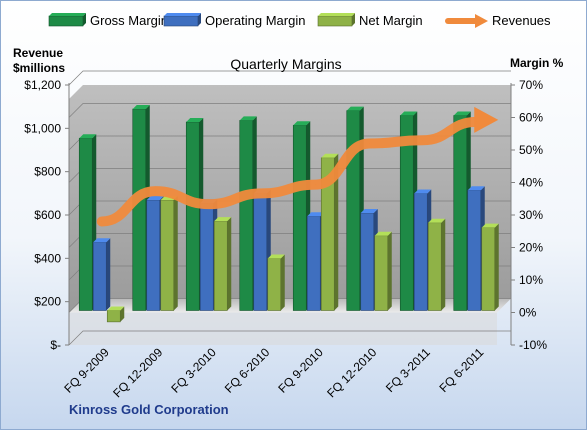 Image resolution: width=587 pixels, height=430 pixels. I want to click on bar-gross-margin-fq-6-2011, so click(460, 213).